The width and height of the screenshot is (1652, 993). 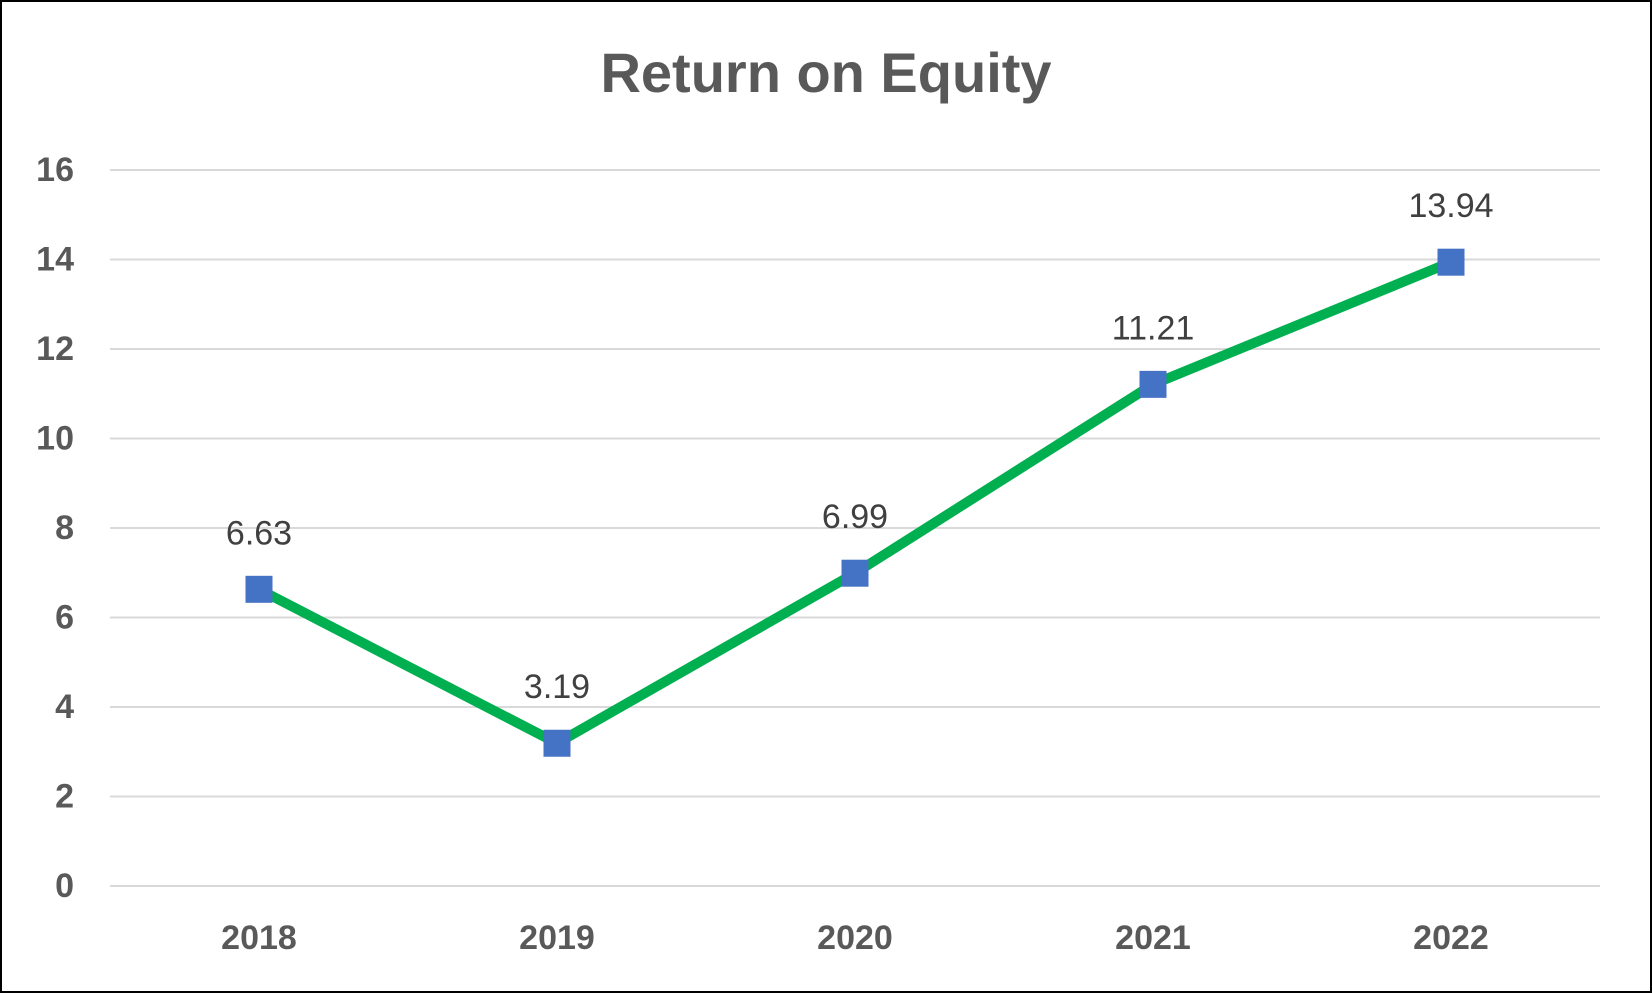 I want to click on y-tick-label-2: 2, so click(x=64, y=797).